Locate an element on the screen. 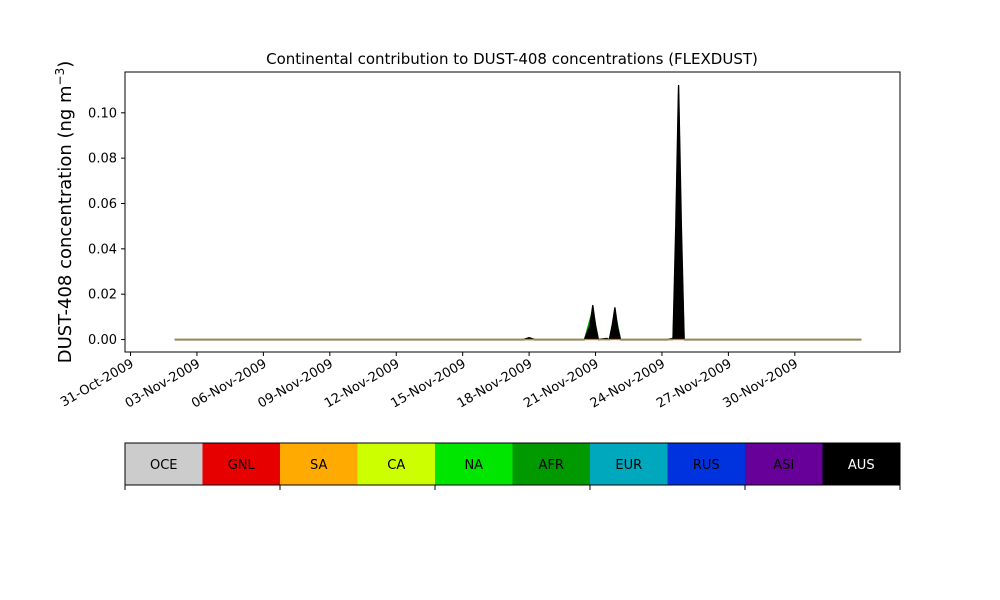 The height and width of the screenshot is (600, 1000). y-axis-label-close: ) is located at coordinates (65, 64).